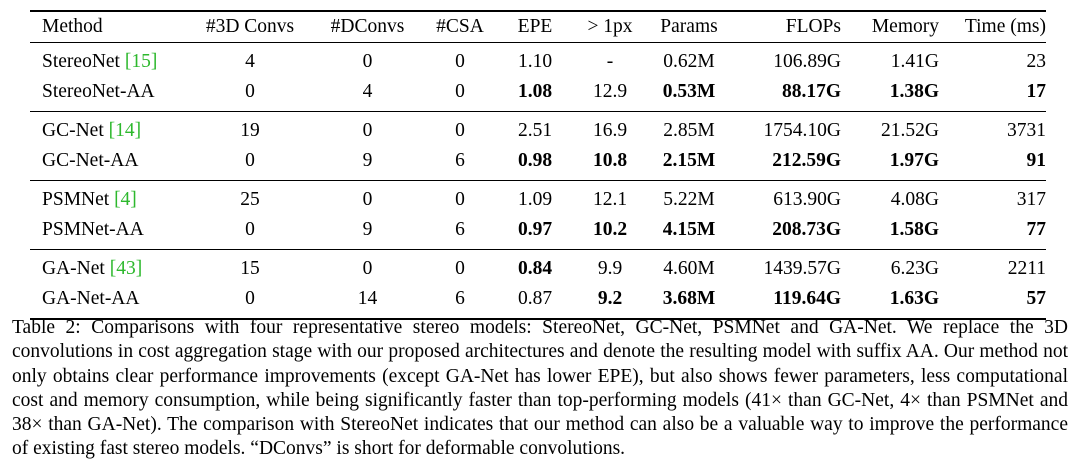 This screenshot has width=1080, height=471. What do you see at coordinates (250, 199) in the screenshot?
I see `table-cell: 25` at bounding box center [250, 199].